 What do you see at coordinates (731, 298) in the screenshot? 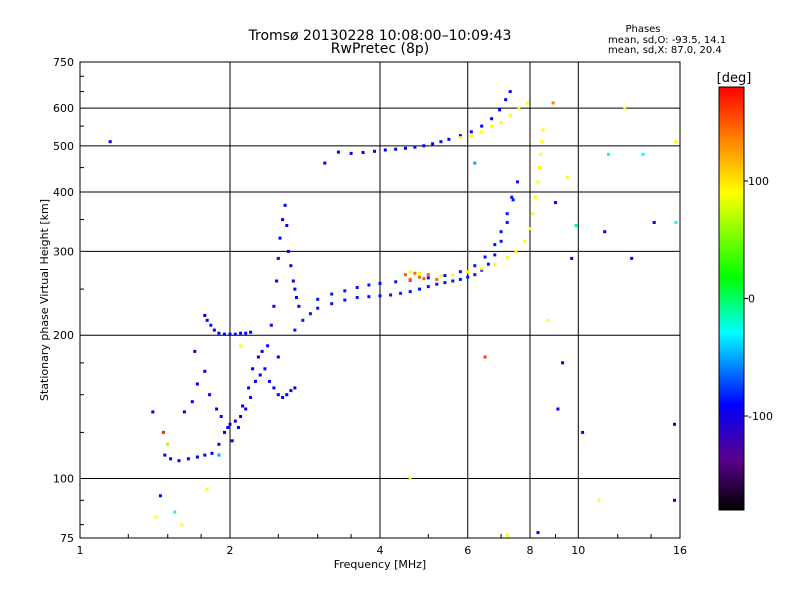
I see `colorbar` at bounding box center [731, 298].